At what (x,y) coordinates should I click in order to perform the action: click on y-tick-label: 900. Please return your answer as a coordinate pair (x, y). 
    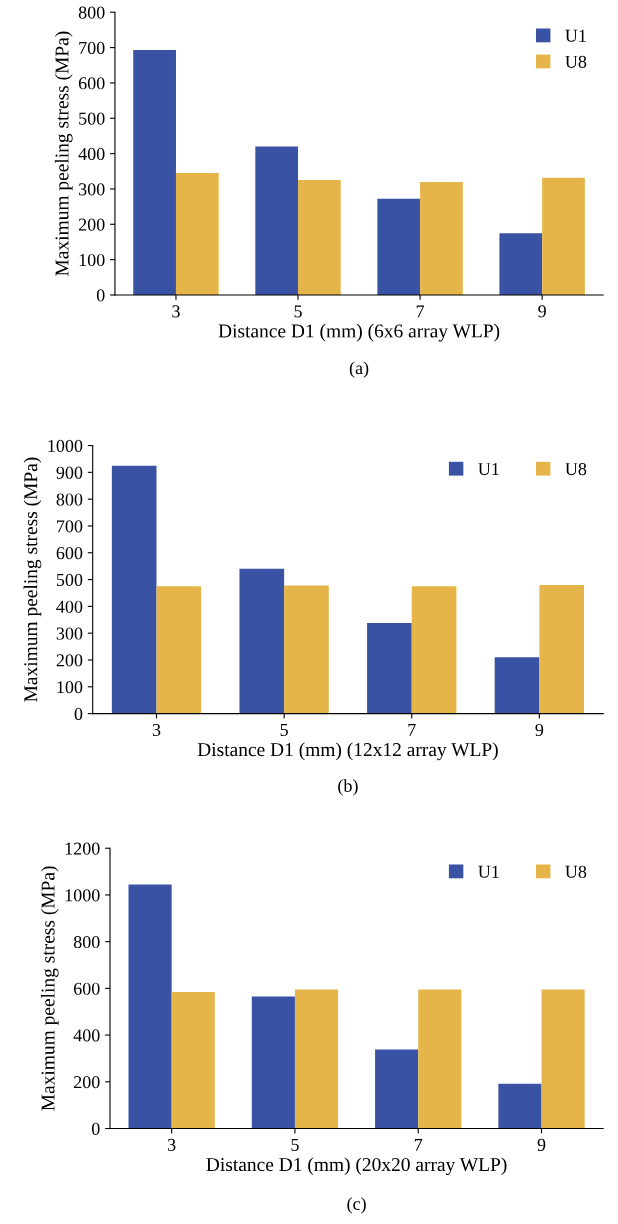
    Looking at the image, I should click on (69, 472).